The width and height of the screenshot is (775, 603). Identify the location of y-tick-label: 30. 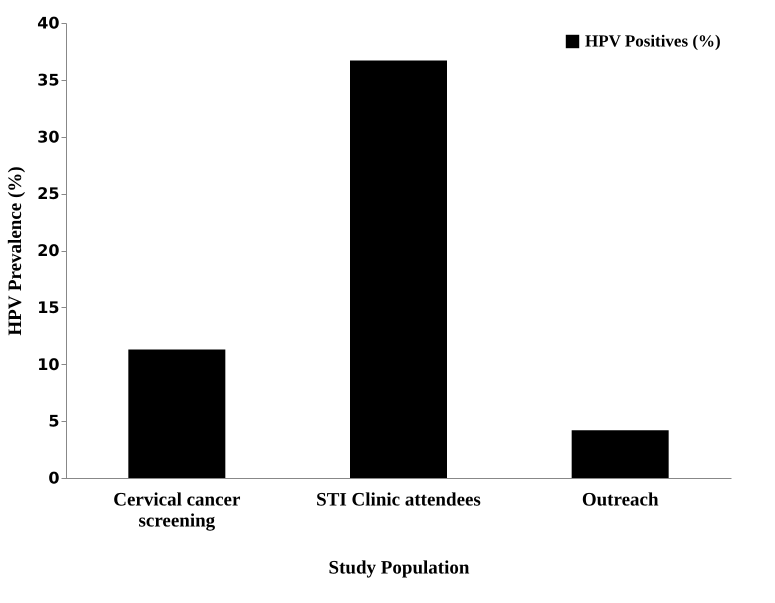
(48, 136).